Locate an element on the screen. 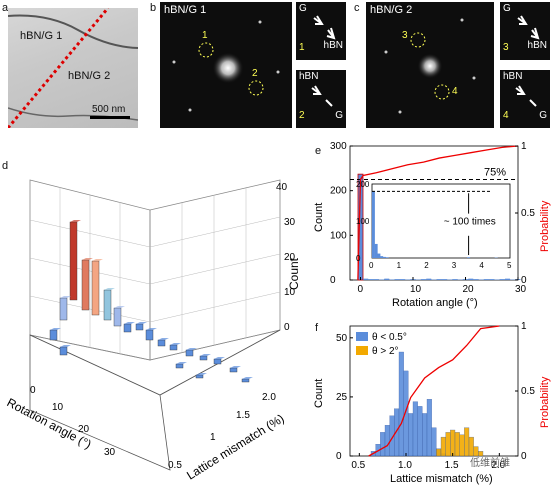 The height and width of the screenshot is (488, 553). x-tick-label: 0 is located at coordinates (361, 289).